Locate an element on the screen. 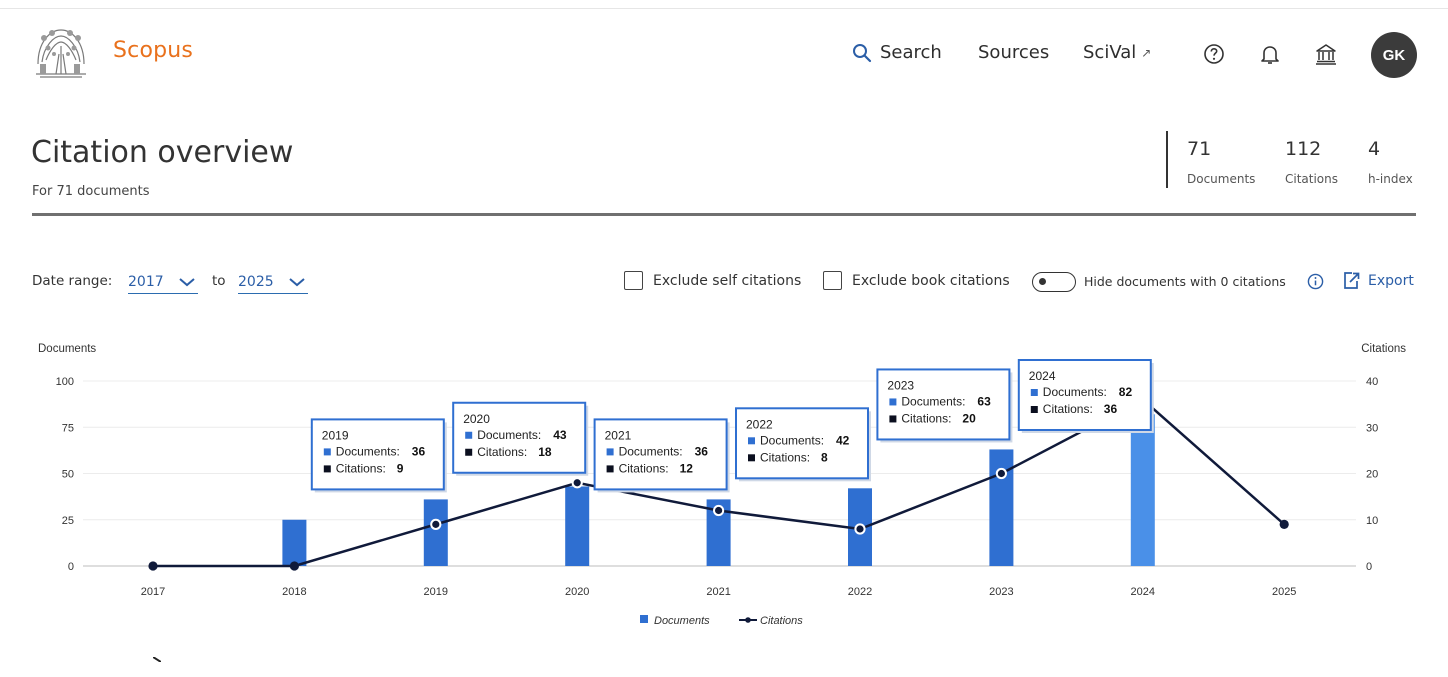  tooltip-year: 2020 is located at coordinates (476, 419).